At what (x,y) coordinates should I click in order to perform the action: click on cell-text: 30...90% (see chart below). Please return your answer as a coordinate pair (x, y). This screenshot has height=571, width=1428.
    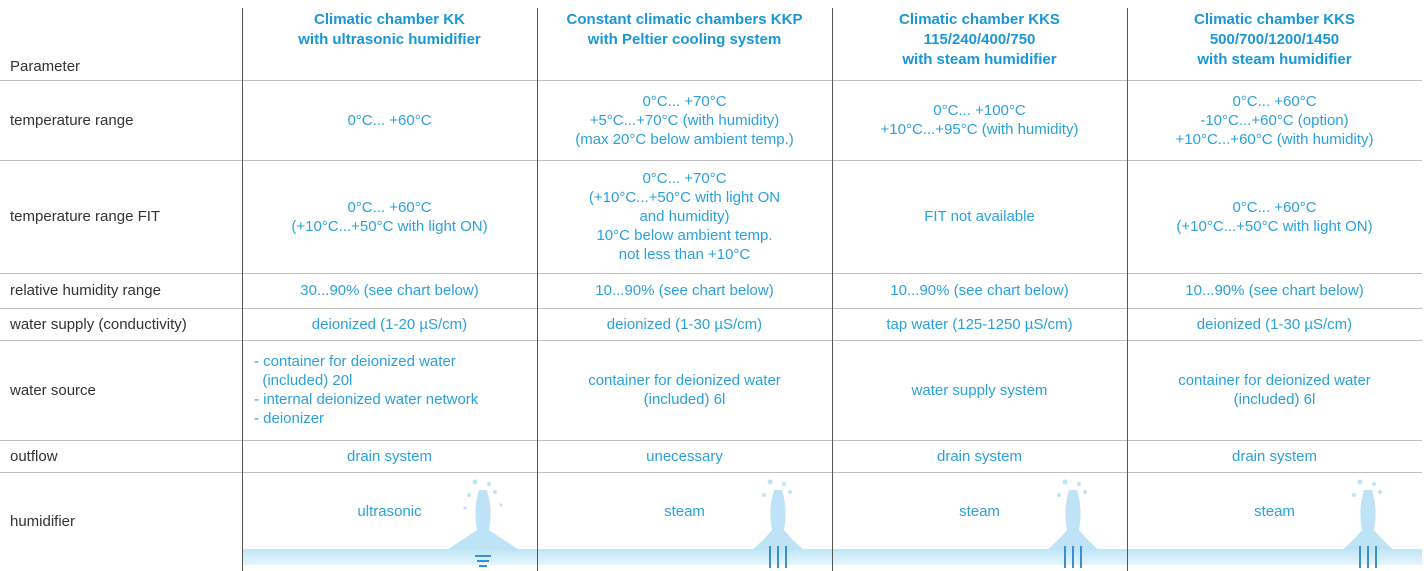
    Looking at the image, I should click on (389, 290).